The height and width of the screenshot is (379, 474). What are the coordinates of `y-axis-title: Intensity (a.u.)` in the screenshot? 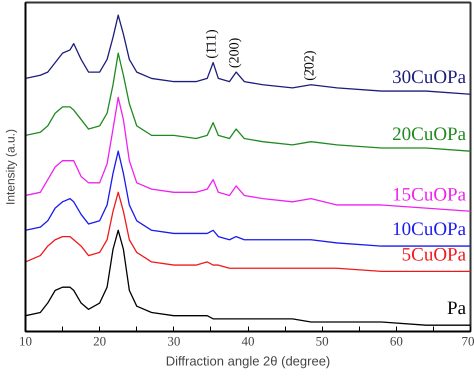 It's located at (11, 167).